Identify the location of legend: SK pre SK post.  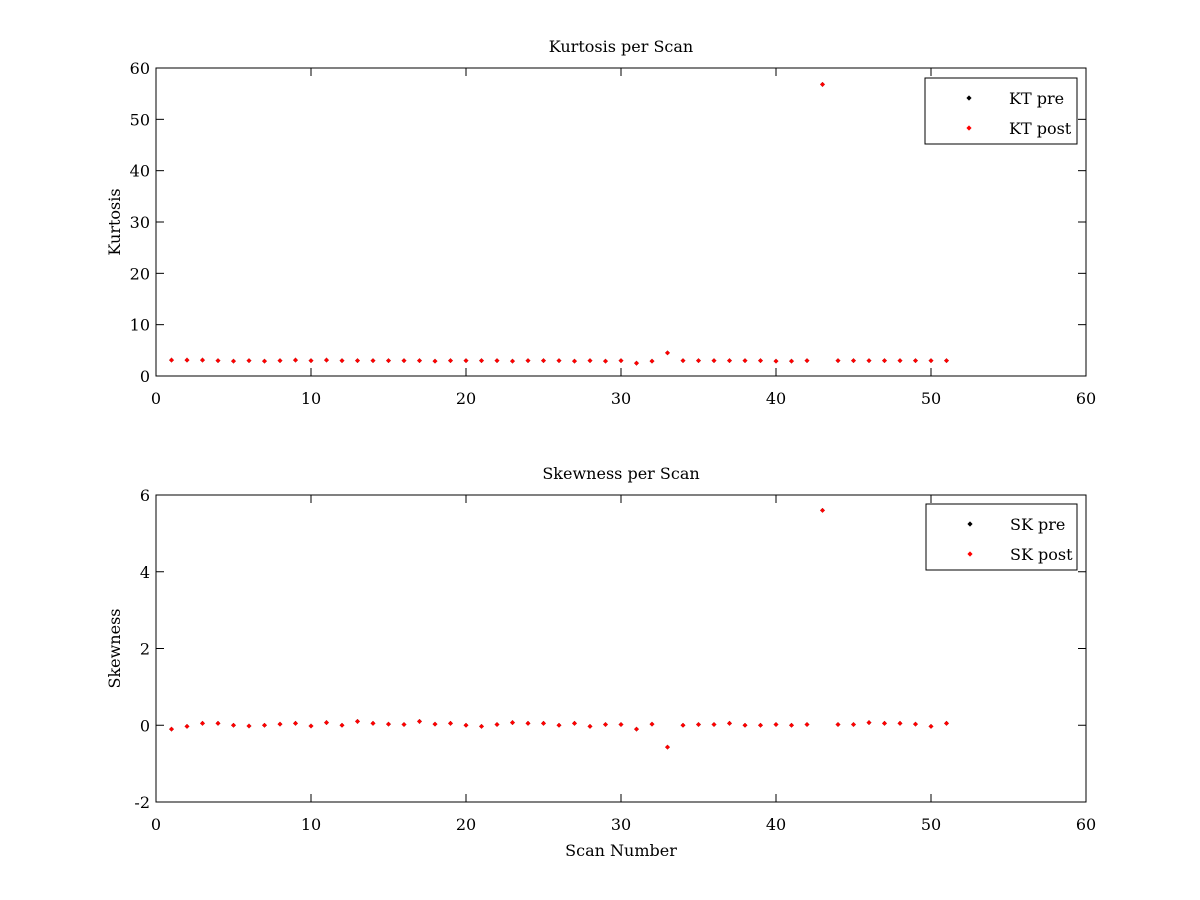
(1001, 537).